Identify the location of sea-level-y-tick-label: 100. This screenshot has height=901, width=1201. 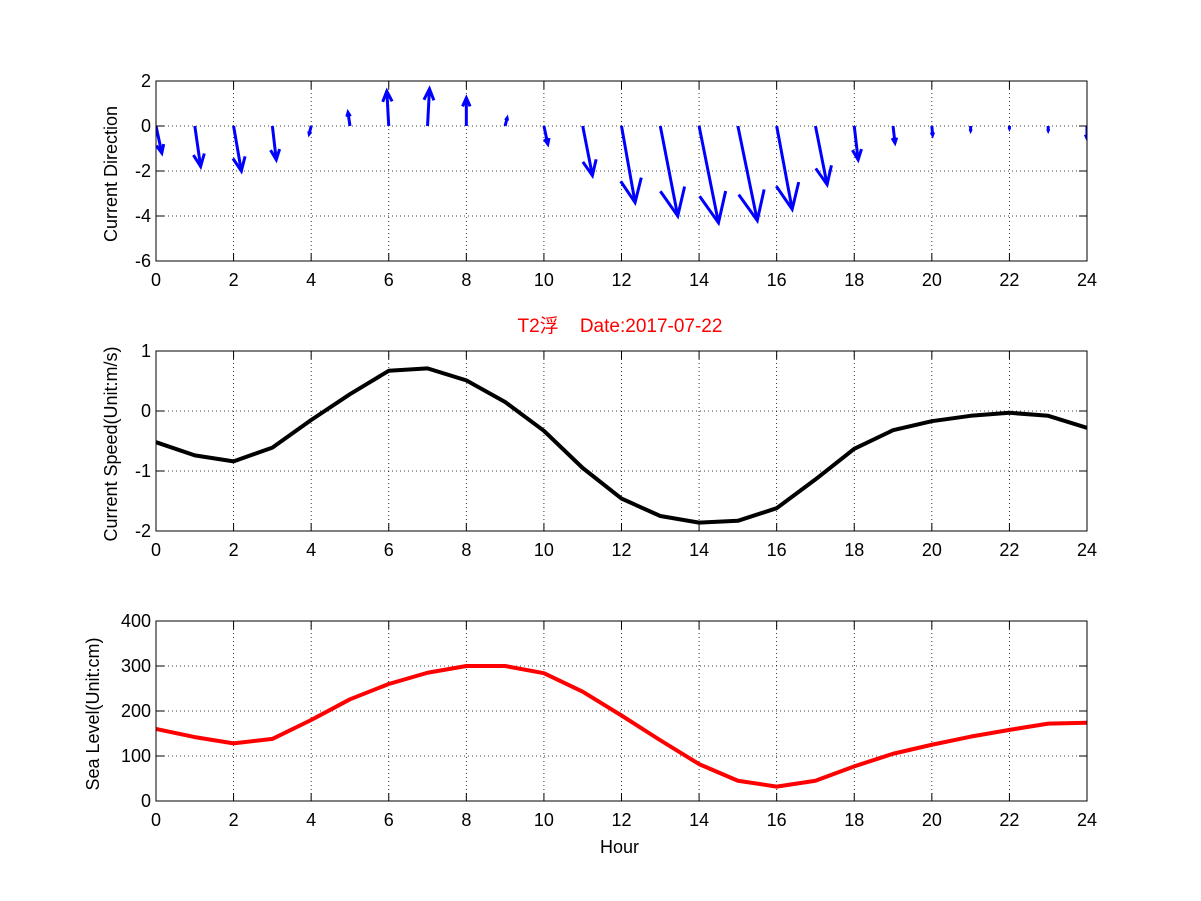
(136, 756).